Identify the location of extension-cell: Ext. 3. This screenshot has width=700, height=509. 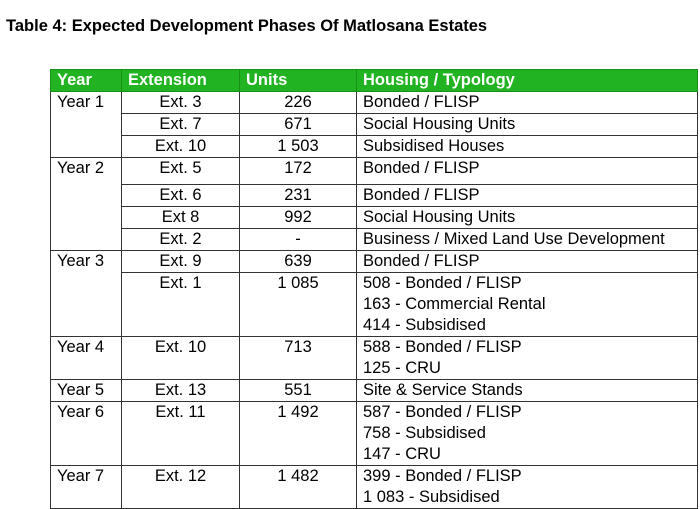
(180, 102).